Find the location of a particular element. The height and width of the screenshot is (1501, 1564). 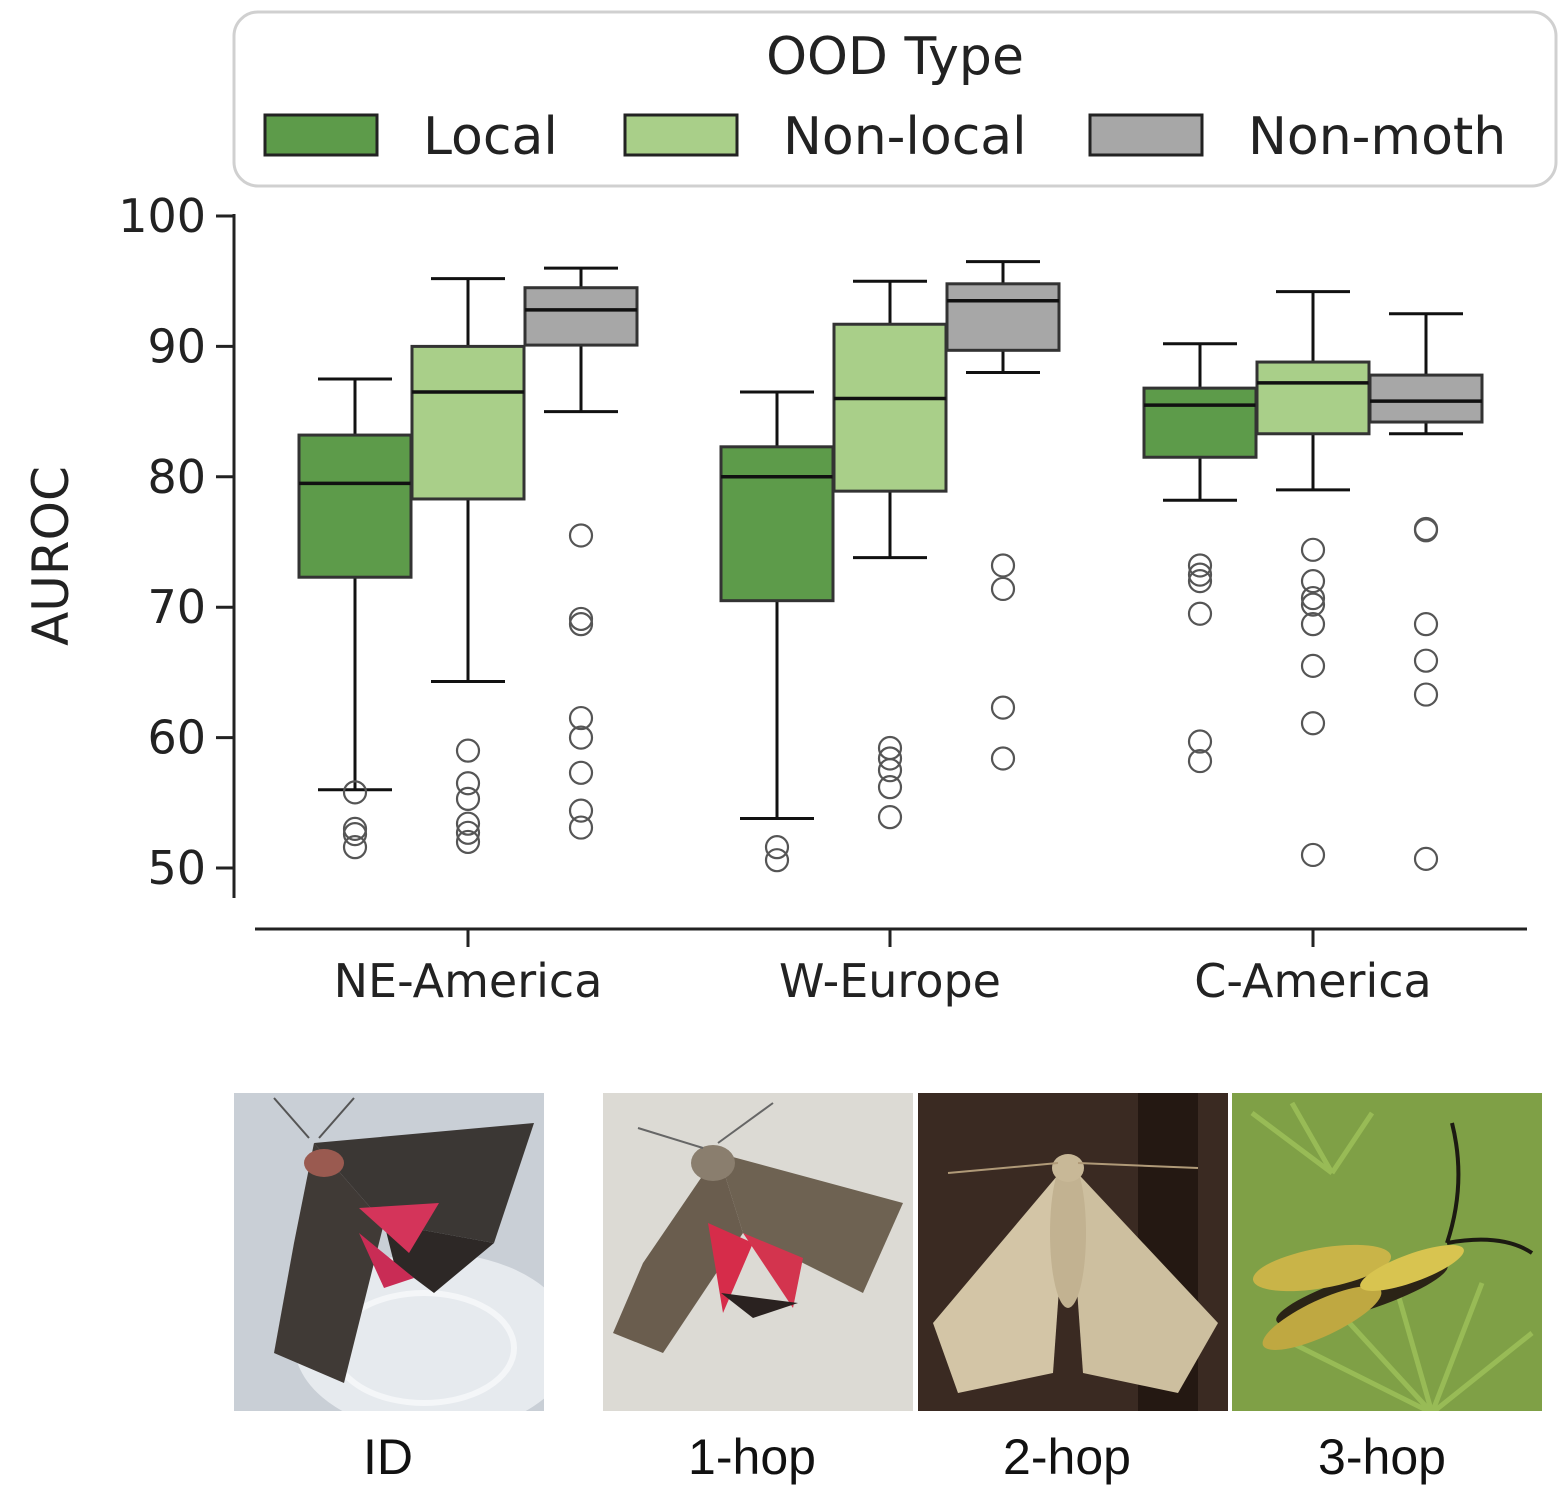

moth-1hop-icon is located at coordinates (758, 1252).